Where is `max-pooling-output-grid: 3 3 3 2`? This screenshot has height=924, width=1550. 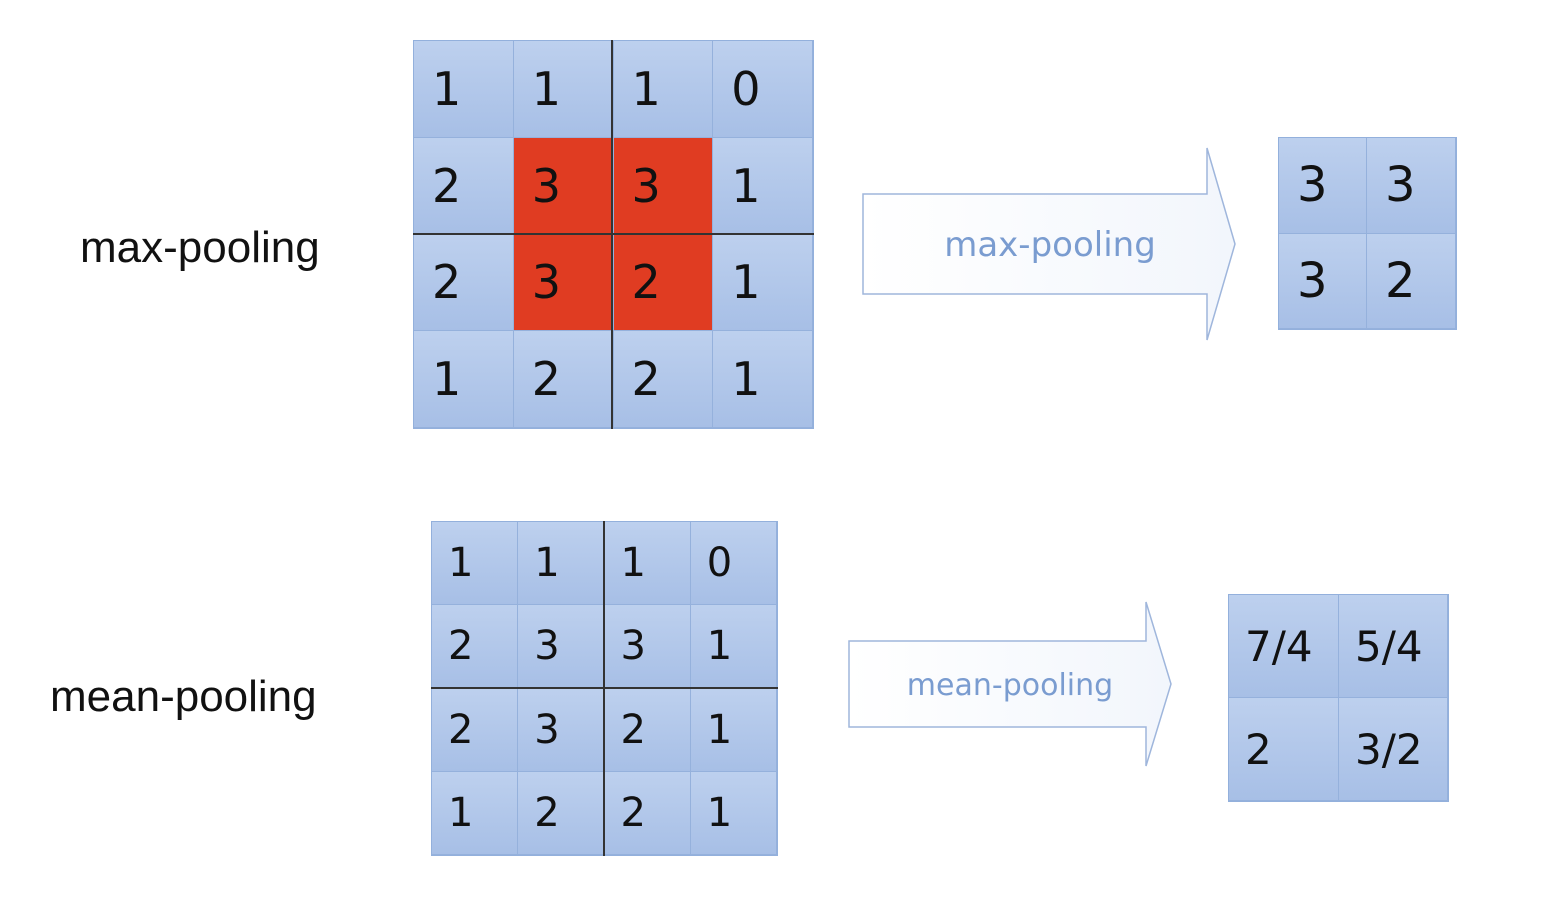
max-pooling-output-grid: 3 3 3 2 is located at coordinates (1367, 233).